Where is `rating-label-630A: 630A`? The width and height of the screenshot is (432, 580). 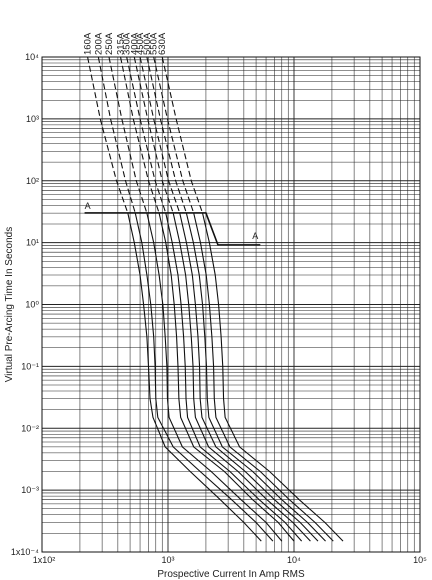 rating-label-630A: 630A is located at coordinates (162, 43).